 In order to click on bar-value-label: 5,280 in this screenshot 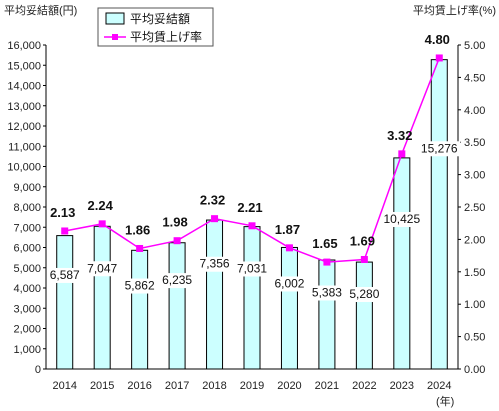, I will do `click(364, 294)`.